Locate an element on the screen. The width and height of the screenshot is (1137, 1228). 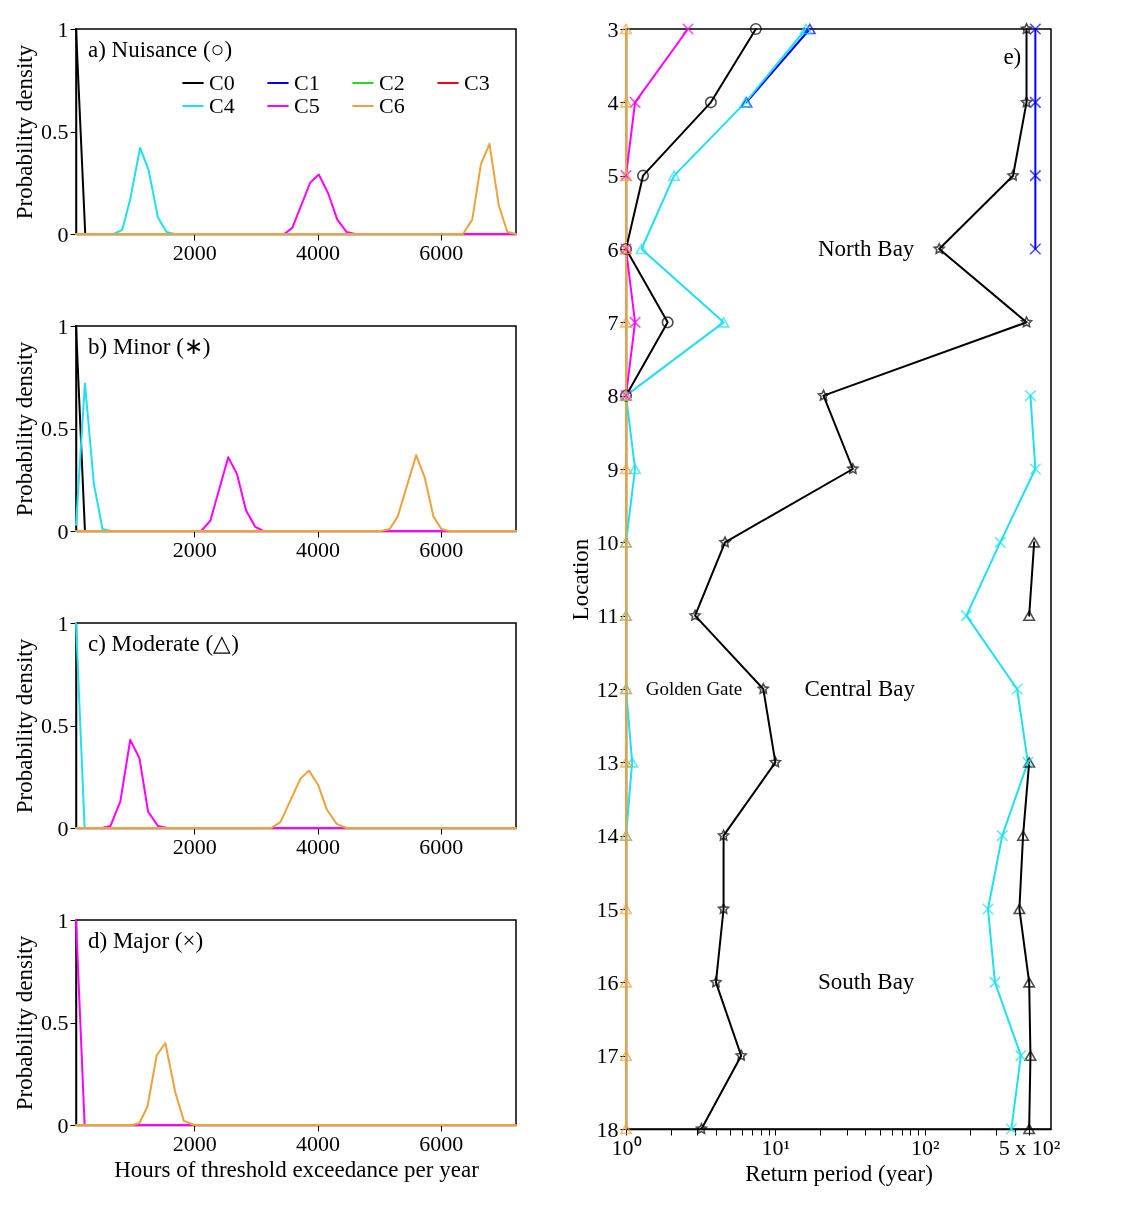
annotation: e) is located at coordinates (1012, 56).